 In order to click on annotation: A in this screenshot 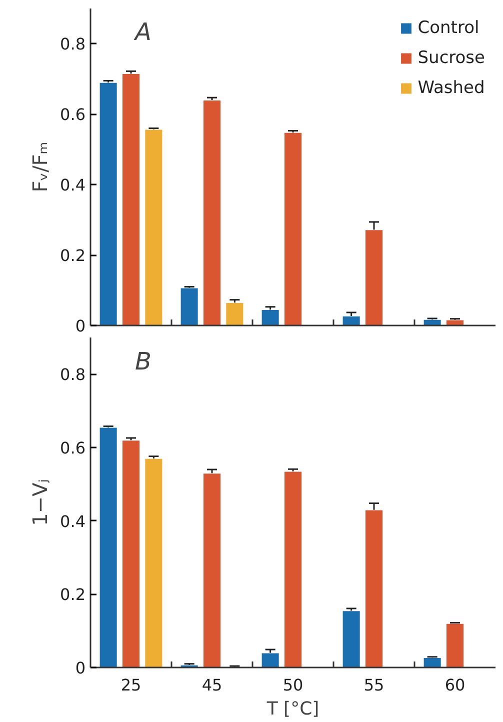, I will do `click(142, 32)`.